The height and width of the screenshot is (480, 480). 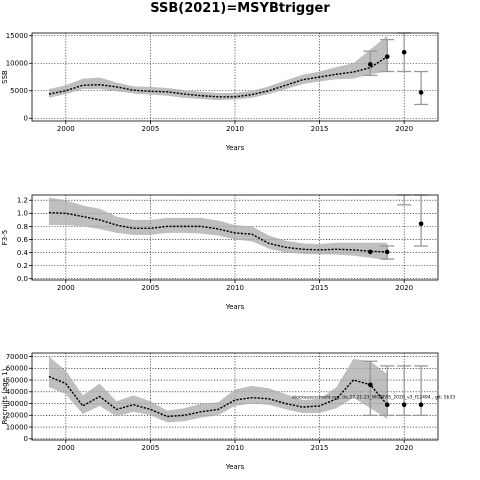 What do you see at coordinates (17, 392) in the screenshot?
I see `y-tick-label: 40000` at bounding box center [17, 392].